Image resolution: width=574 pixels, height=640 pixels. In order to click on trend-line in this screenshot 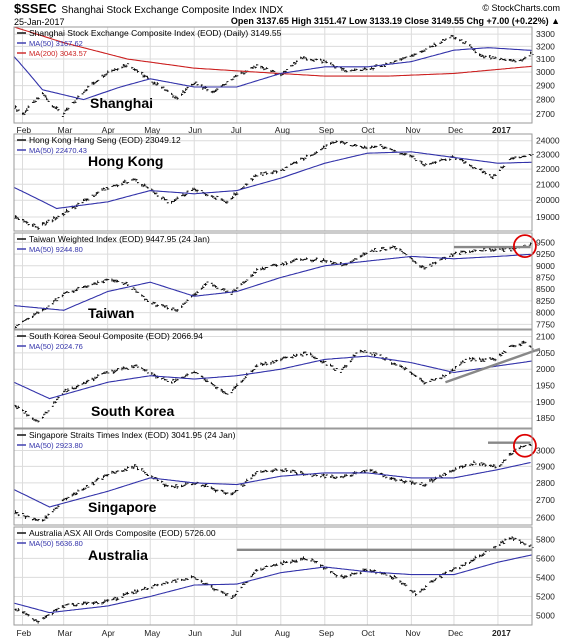, I will do `click(493, 365)`.